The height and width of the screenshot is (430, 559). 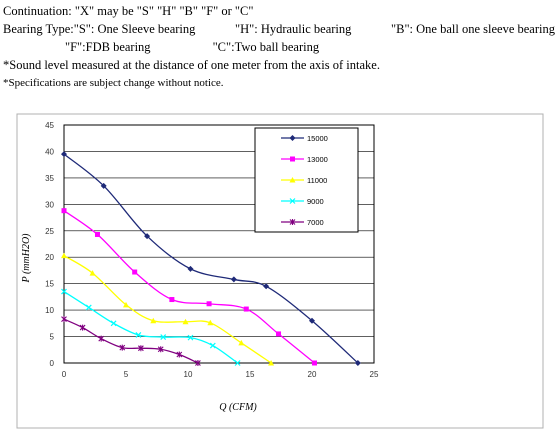 What do you see at coordinates (238, 407) in the screenshot?
I see `x-axis-label: Q (CFM)` at bounding box center [238, 407].